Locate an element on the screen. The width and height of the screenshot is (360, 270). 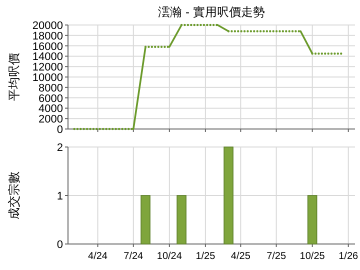
x-tick-label: 10/24 is located at coordinates (169, 256).